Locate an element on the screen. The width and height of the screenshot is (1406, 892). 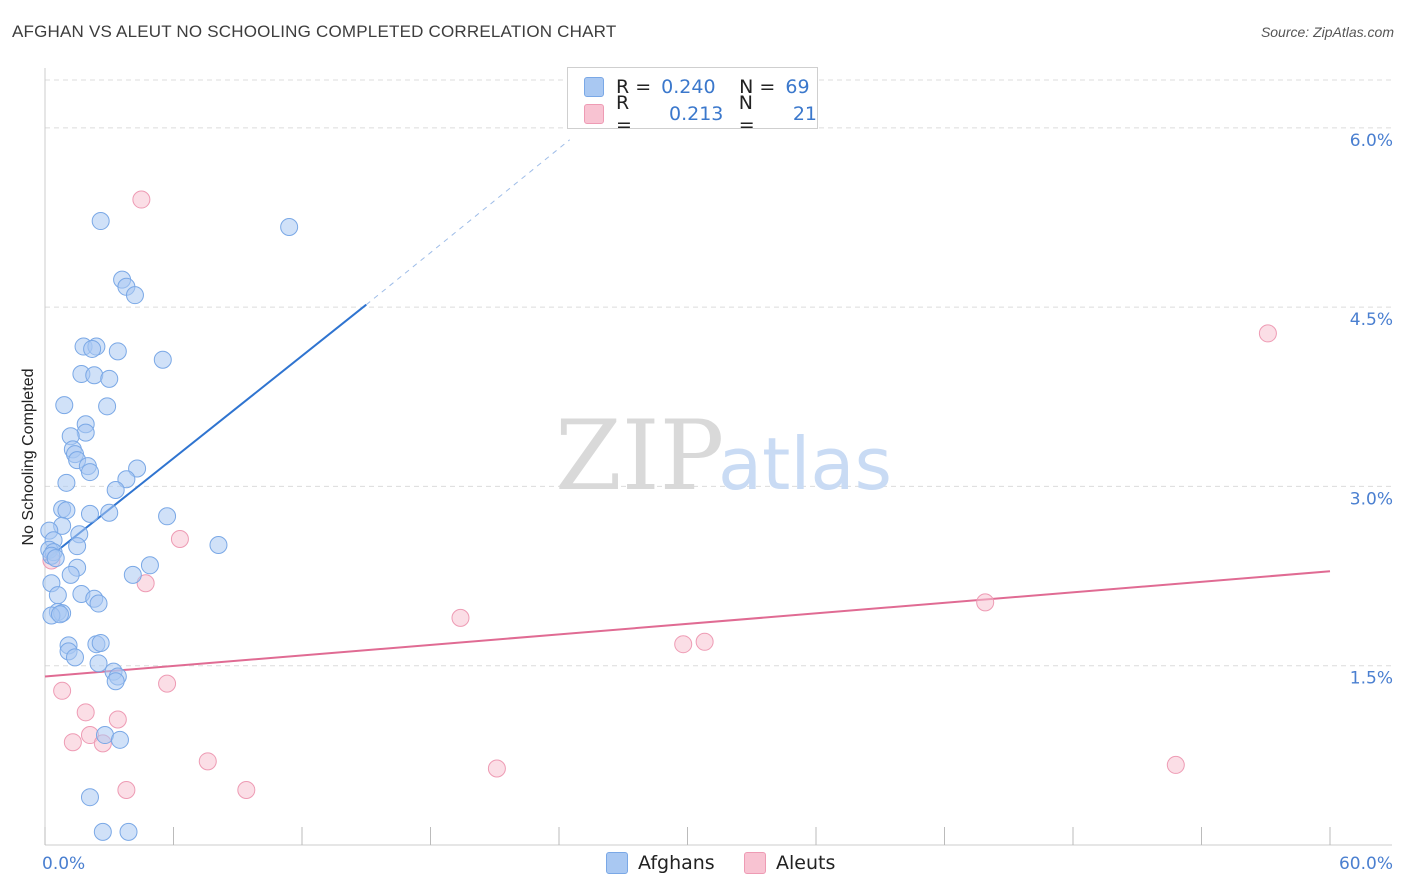
legend-item-afghans: Afghans is located at coordinates (660, 863).